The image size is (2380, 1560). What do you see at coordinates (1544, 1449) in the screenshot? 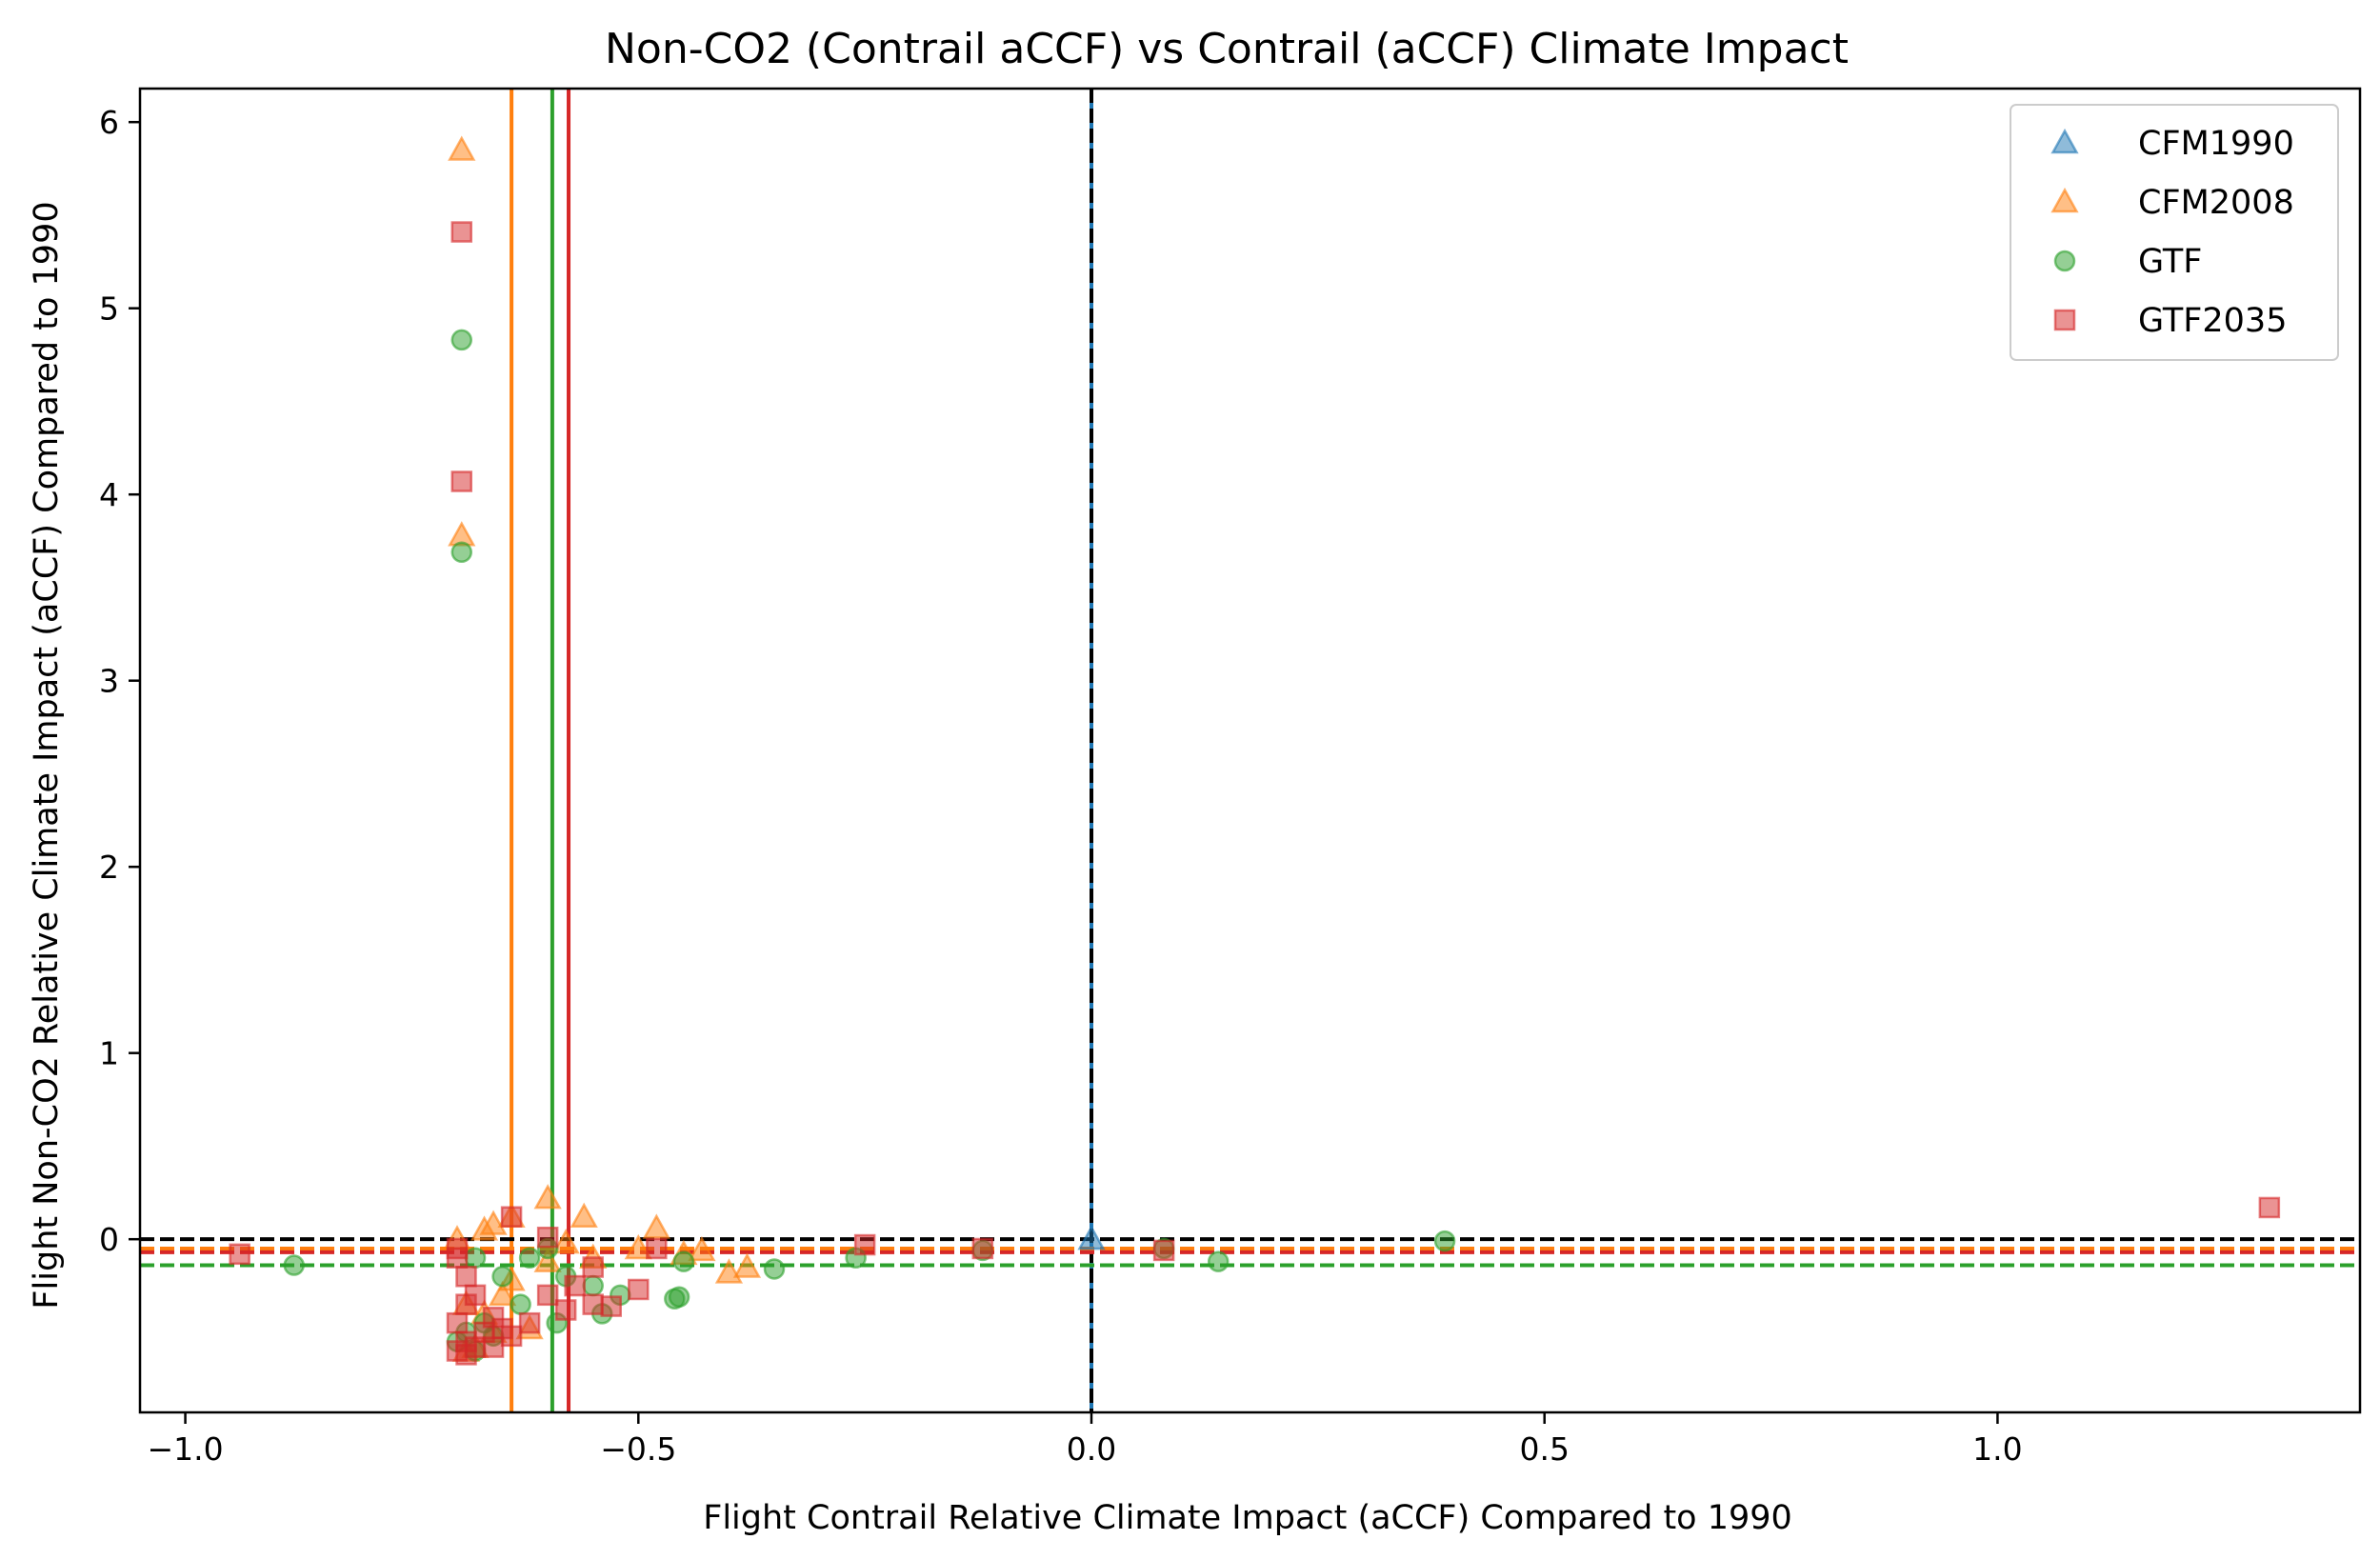
I see `x-tick-label: 0.5` at bounding box center [1544, 1449].